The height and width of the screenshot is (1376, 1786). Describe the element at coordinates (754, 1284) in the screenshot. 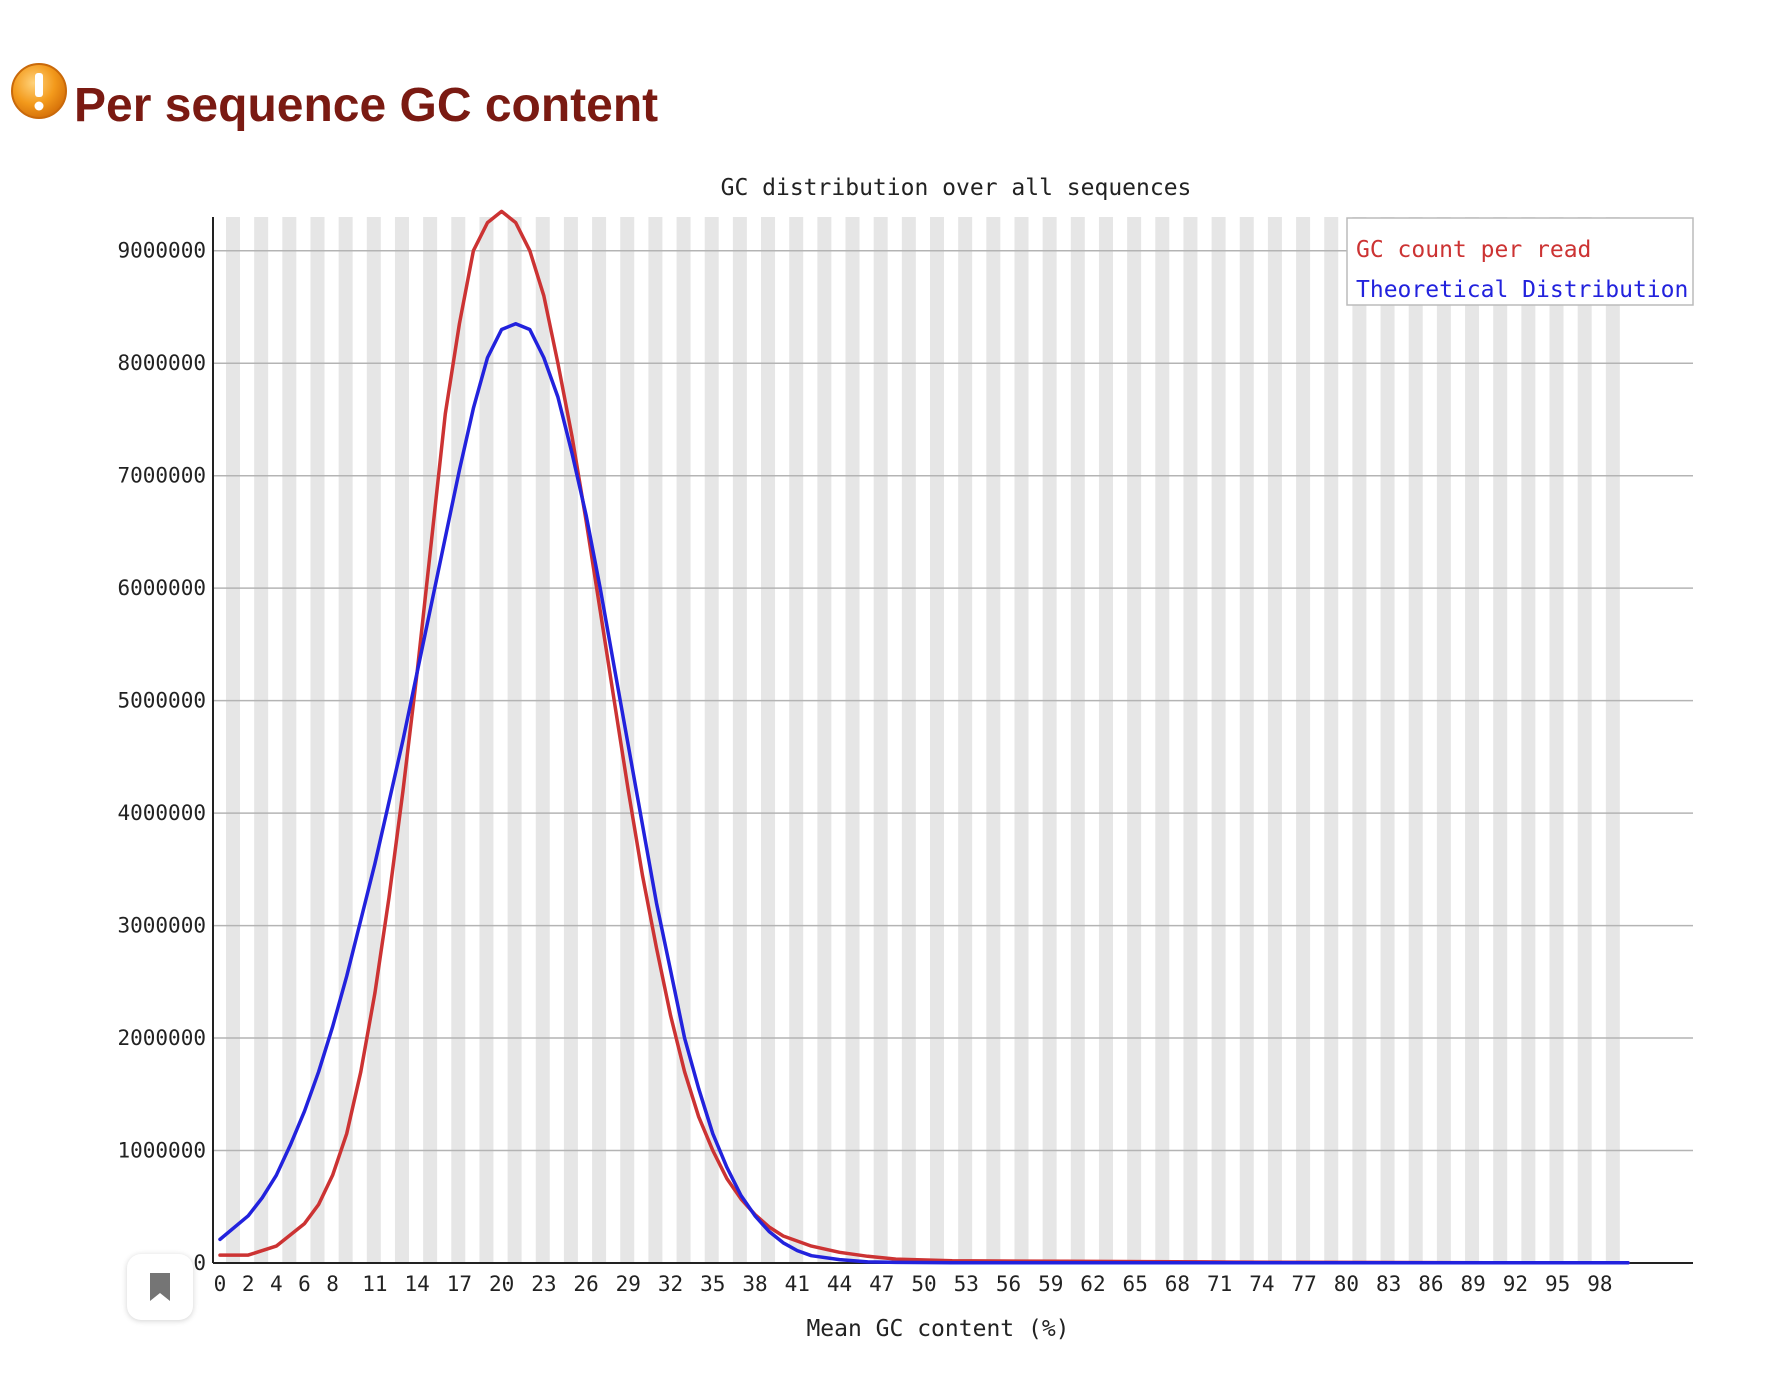

I see `x-tick-label: 38` at that location.